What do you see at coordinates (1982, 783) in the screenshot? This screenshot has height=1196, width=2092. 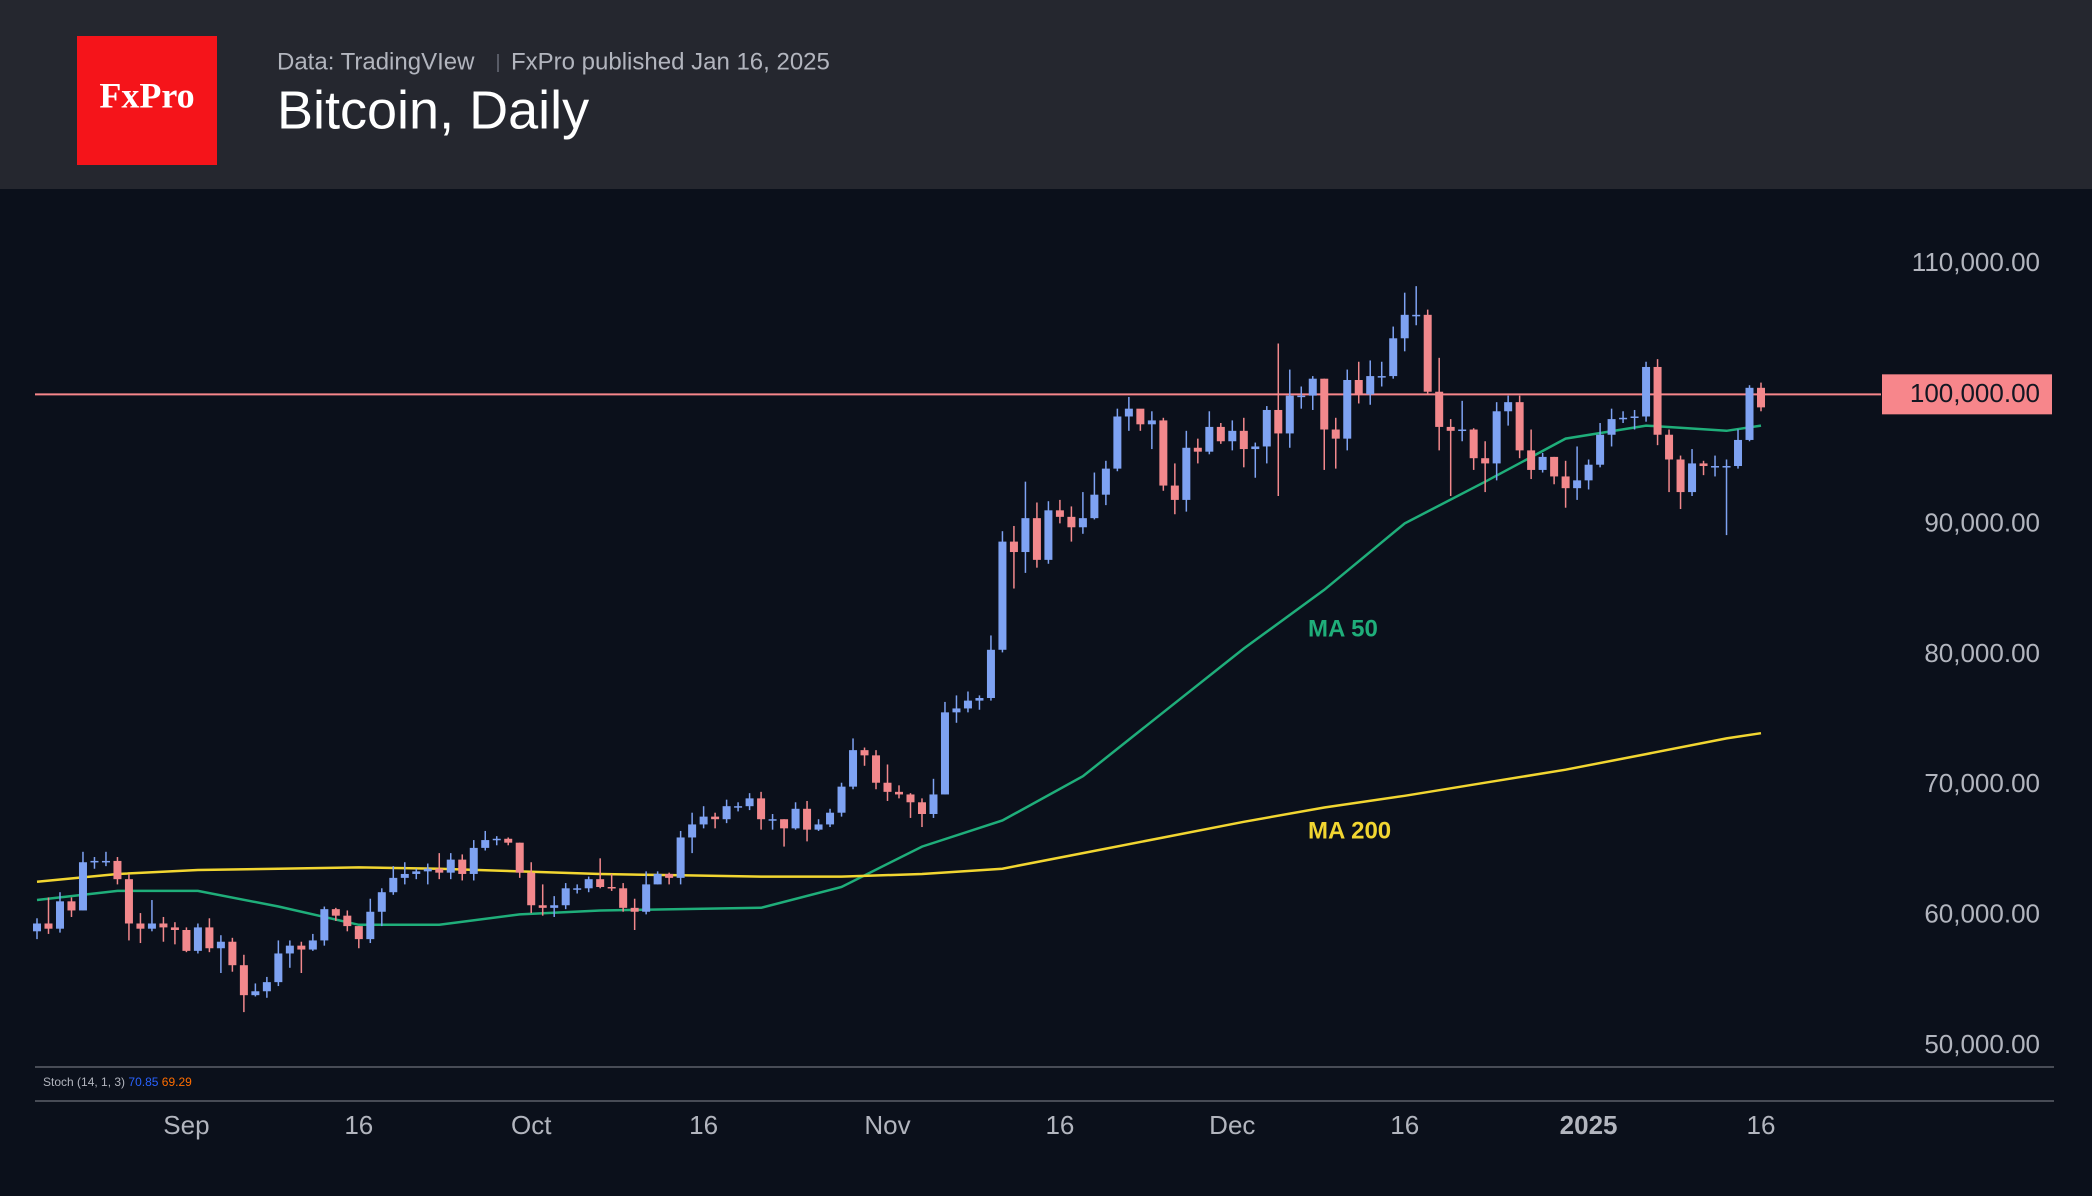 I see `y-tick-label: 70,000.00` at bounding box center [1982, 783].